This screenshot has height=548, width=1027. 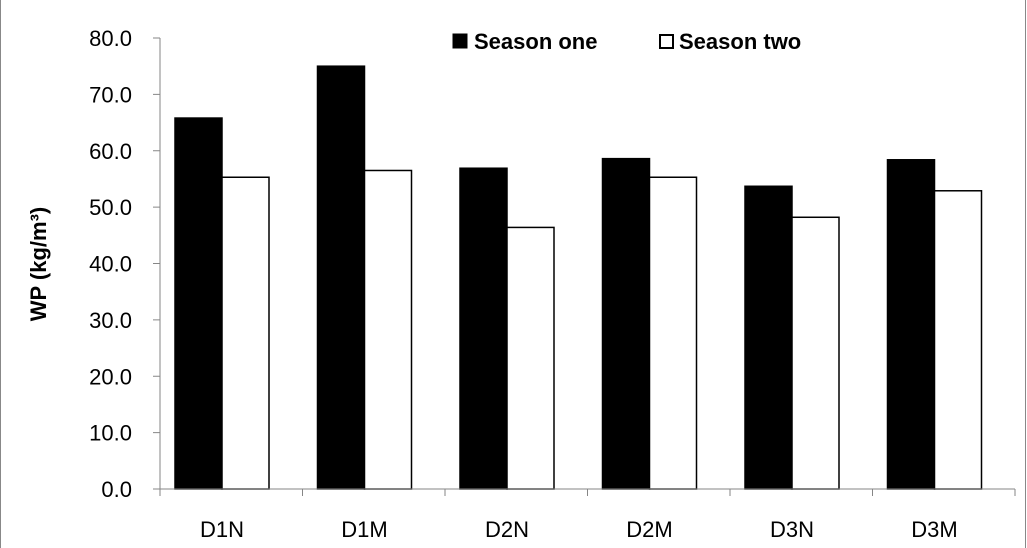 What do you see at coordinates (530, 358) in the screenshot?
I see `bar-season-two-d2n` at bounding box center [530, 358].